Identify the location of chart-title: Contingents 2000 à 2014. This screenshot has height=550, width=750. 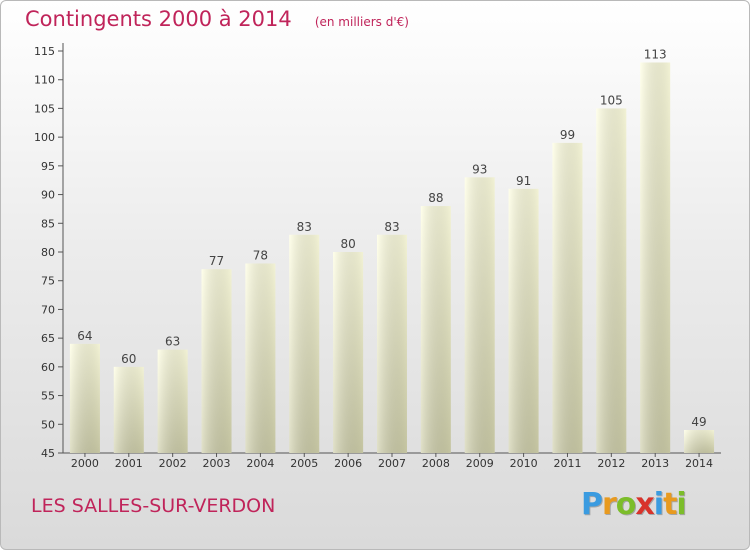
(158, 19).